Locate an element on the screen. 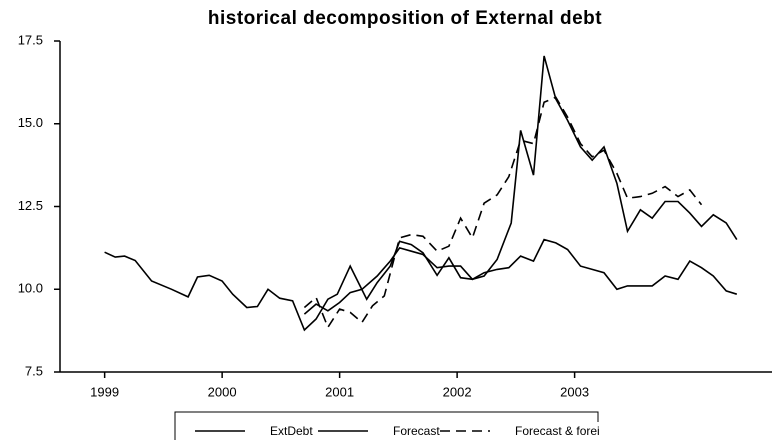 Image resolution: width=772 pixels, height=440 pixels. y-tick-label: 12.5 is located at coordinates (30, 205).